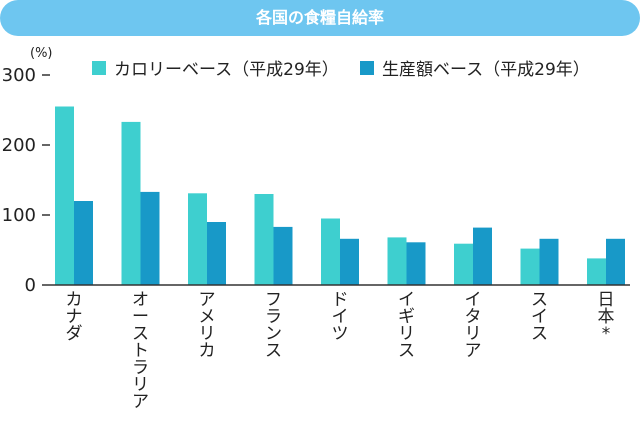 This screenshot has width=640, height=443. Describe the element at coordinates (406, 325) in the screenshot. I see `x-category-label: イギリス` at that location.